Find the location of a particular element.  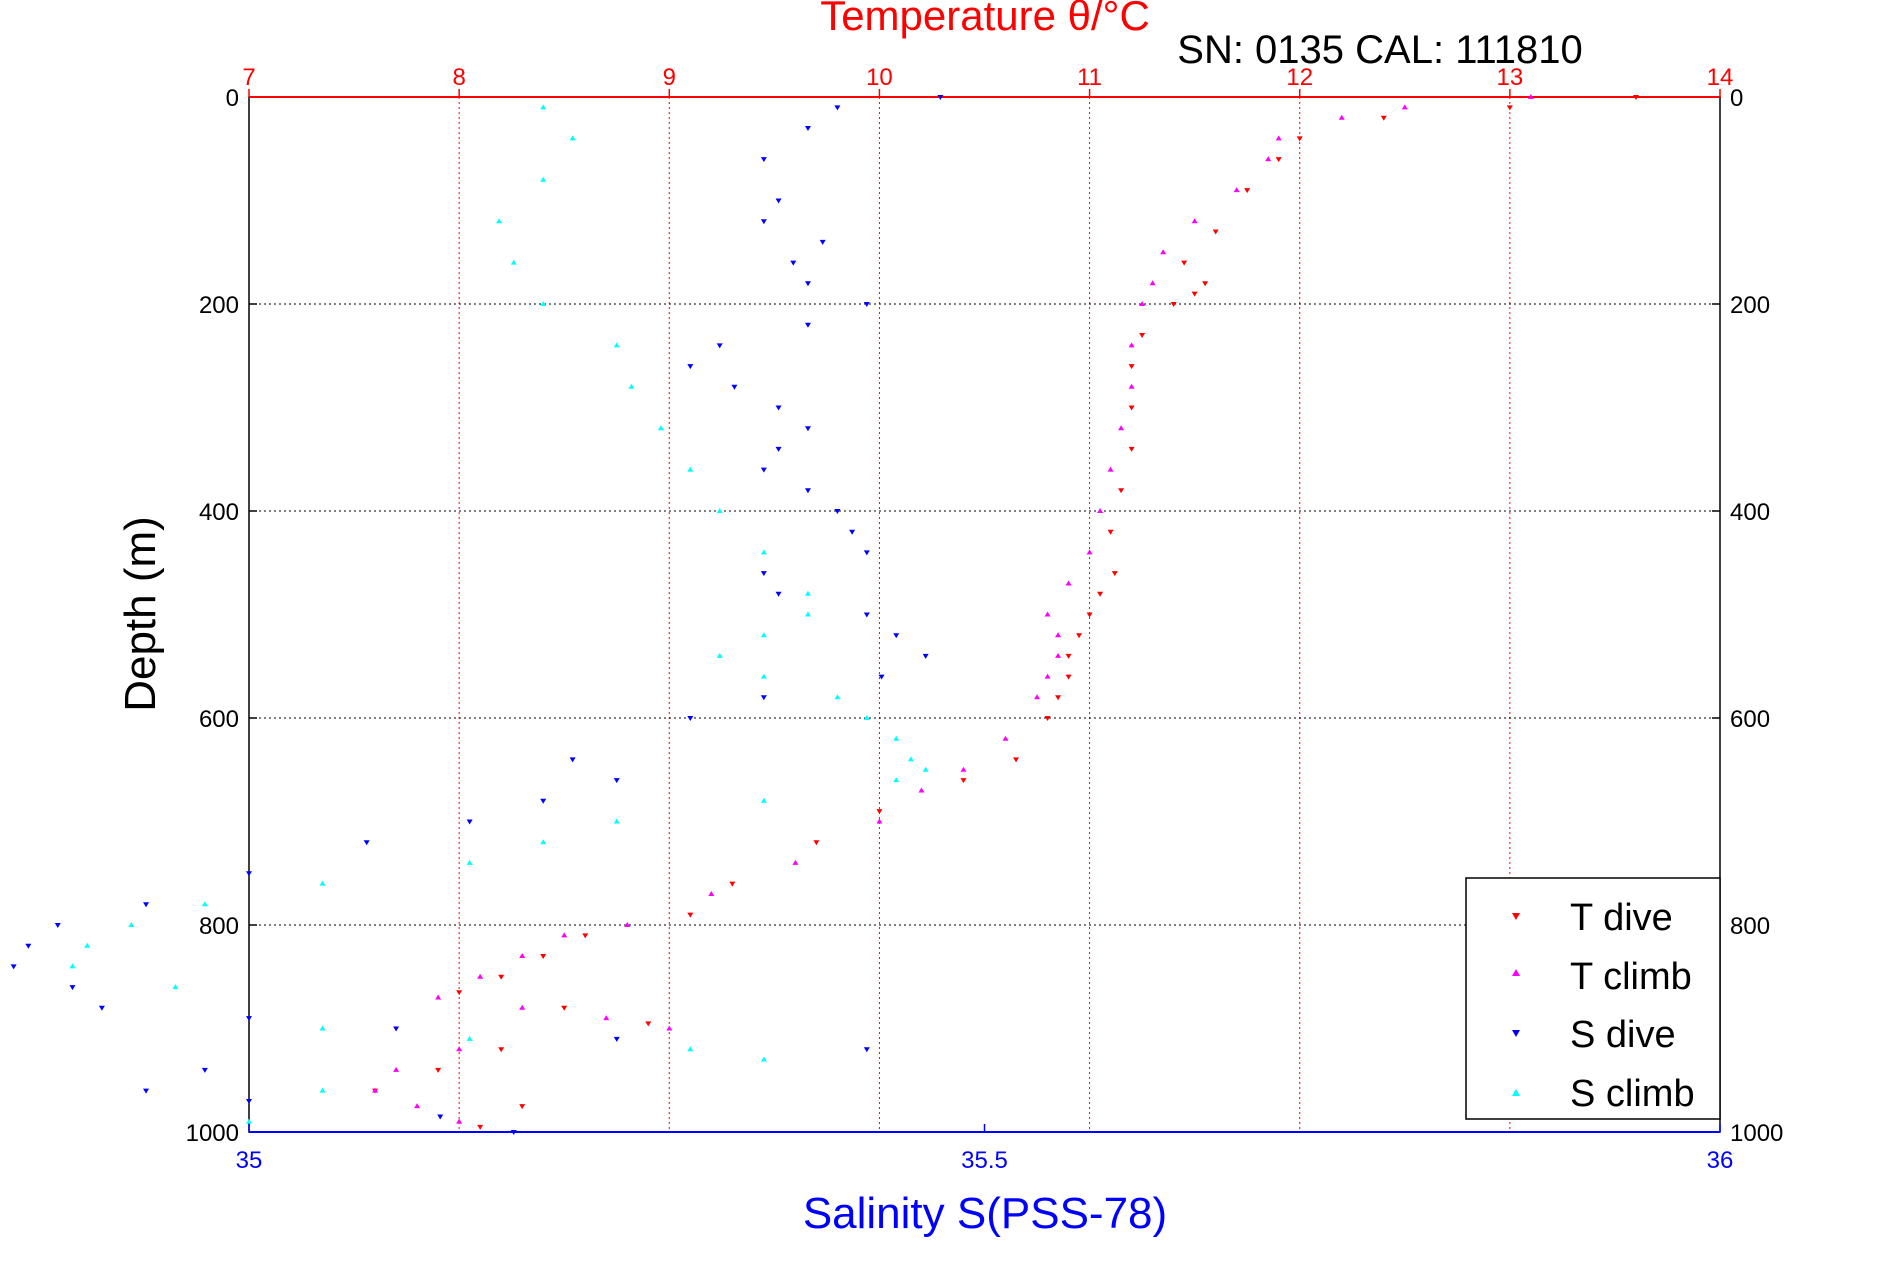

temperature-tick-label: 10 is located at coordinates (879, 77).